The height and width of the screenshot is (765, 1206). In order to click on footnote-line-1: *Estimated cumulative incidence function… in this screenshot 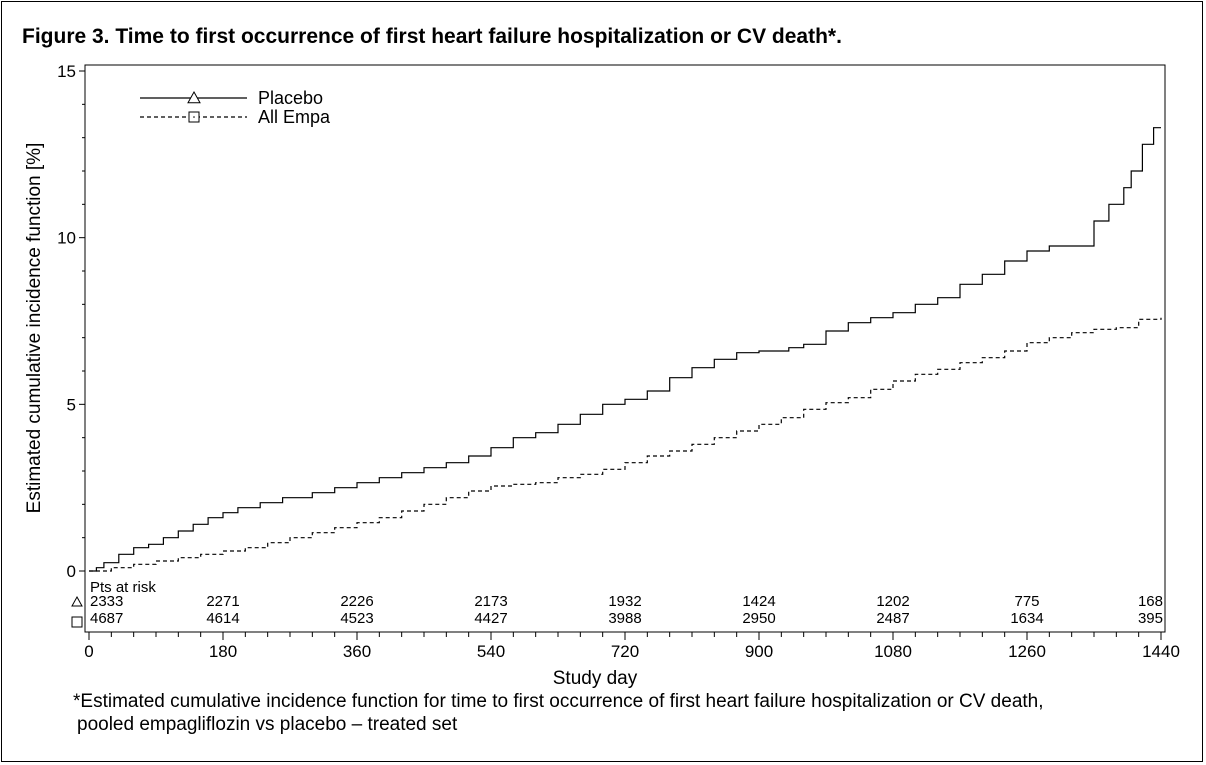, I will do `click(558, 701)`.